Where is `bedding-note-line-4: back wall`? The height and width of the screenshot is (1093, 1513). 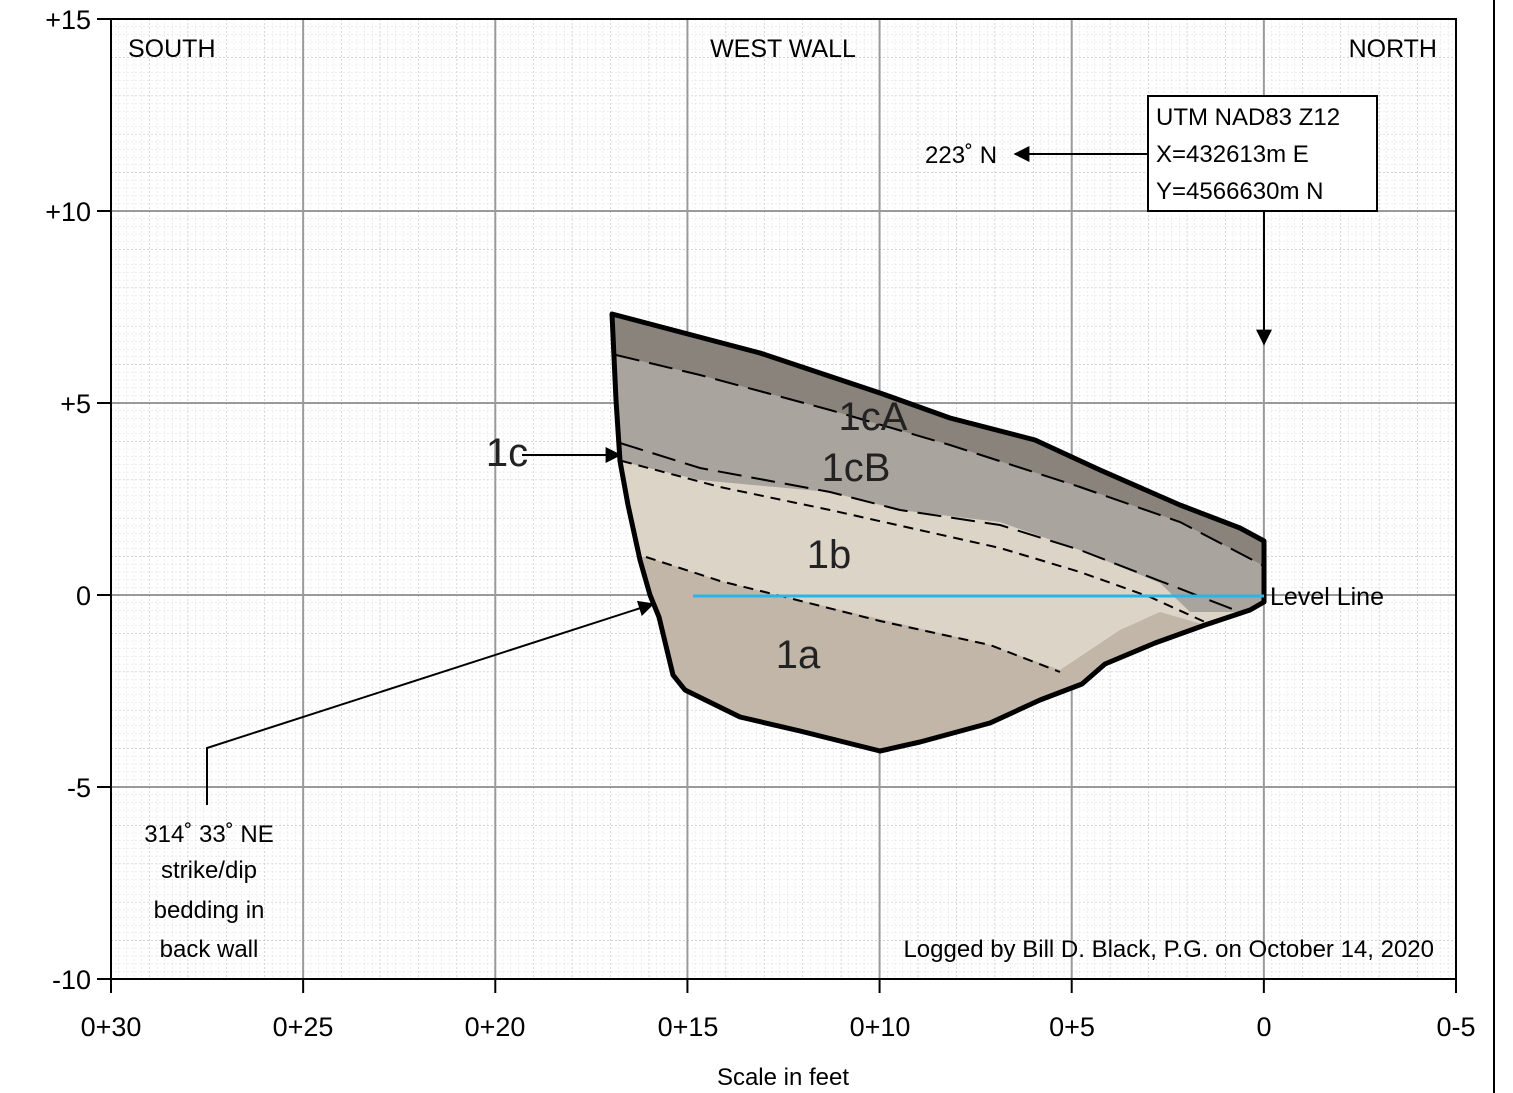 bedding-note-line-4: back wall is located at coordinates (209, 949).